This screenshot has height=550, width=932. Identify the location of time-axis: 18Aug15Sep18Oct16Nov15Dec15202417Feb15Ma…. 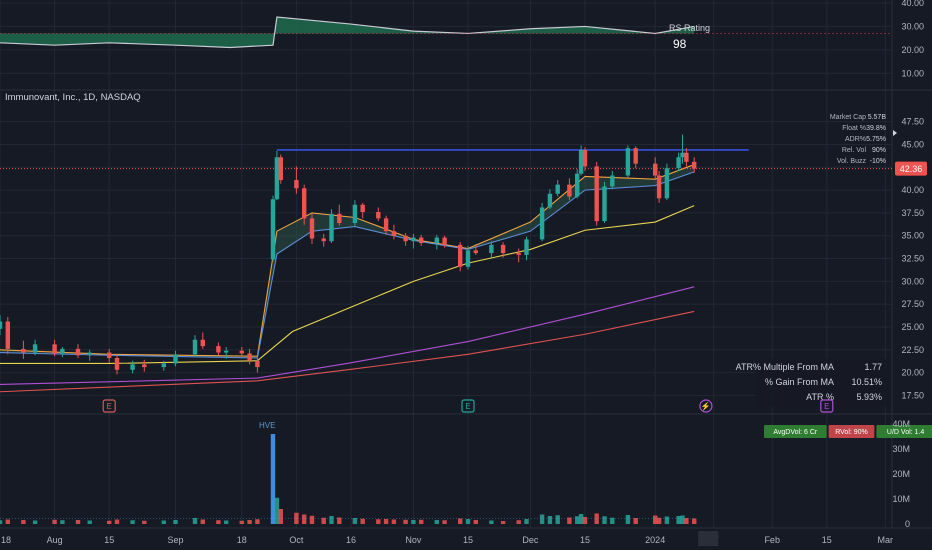
(466, 539).